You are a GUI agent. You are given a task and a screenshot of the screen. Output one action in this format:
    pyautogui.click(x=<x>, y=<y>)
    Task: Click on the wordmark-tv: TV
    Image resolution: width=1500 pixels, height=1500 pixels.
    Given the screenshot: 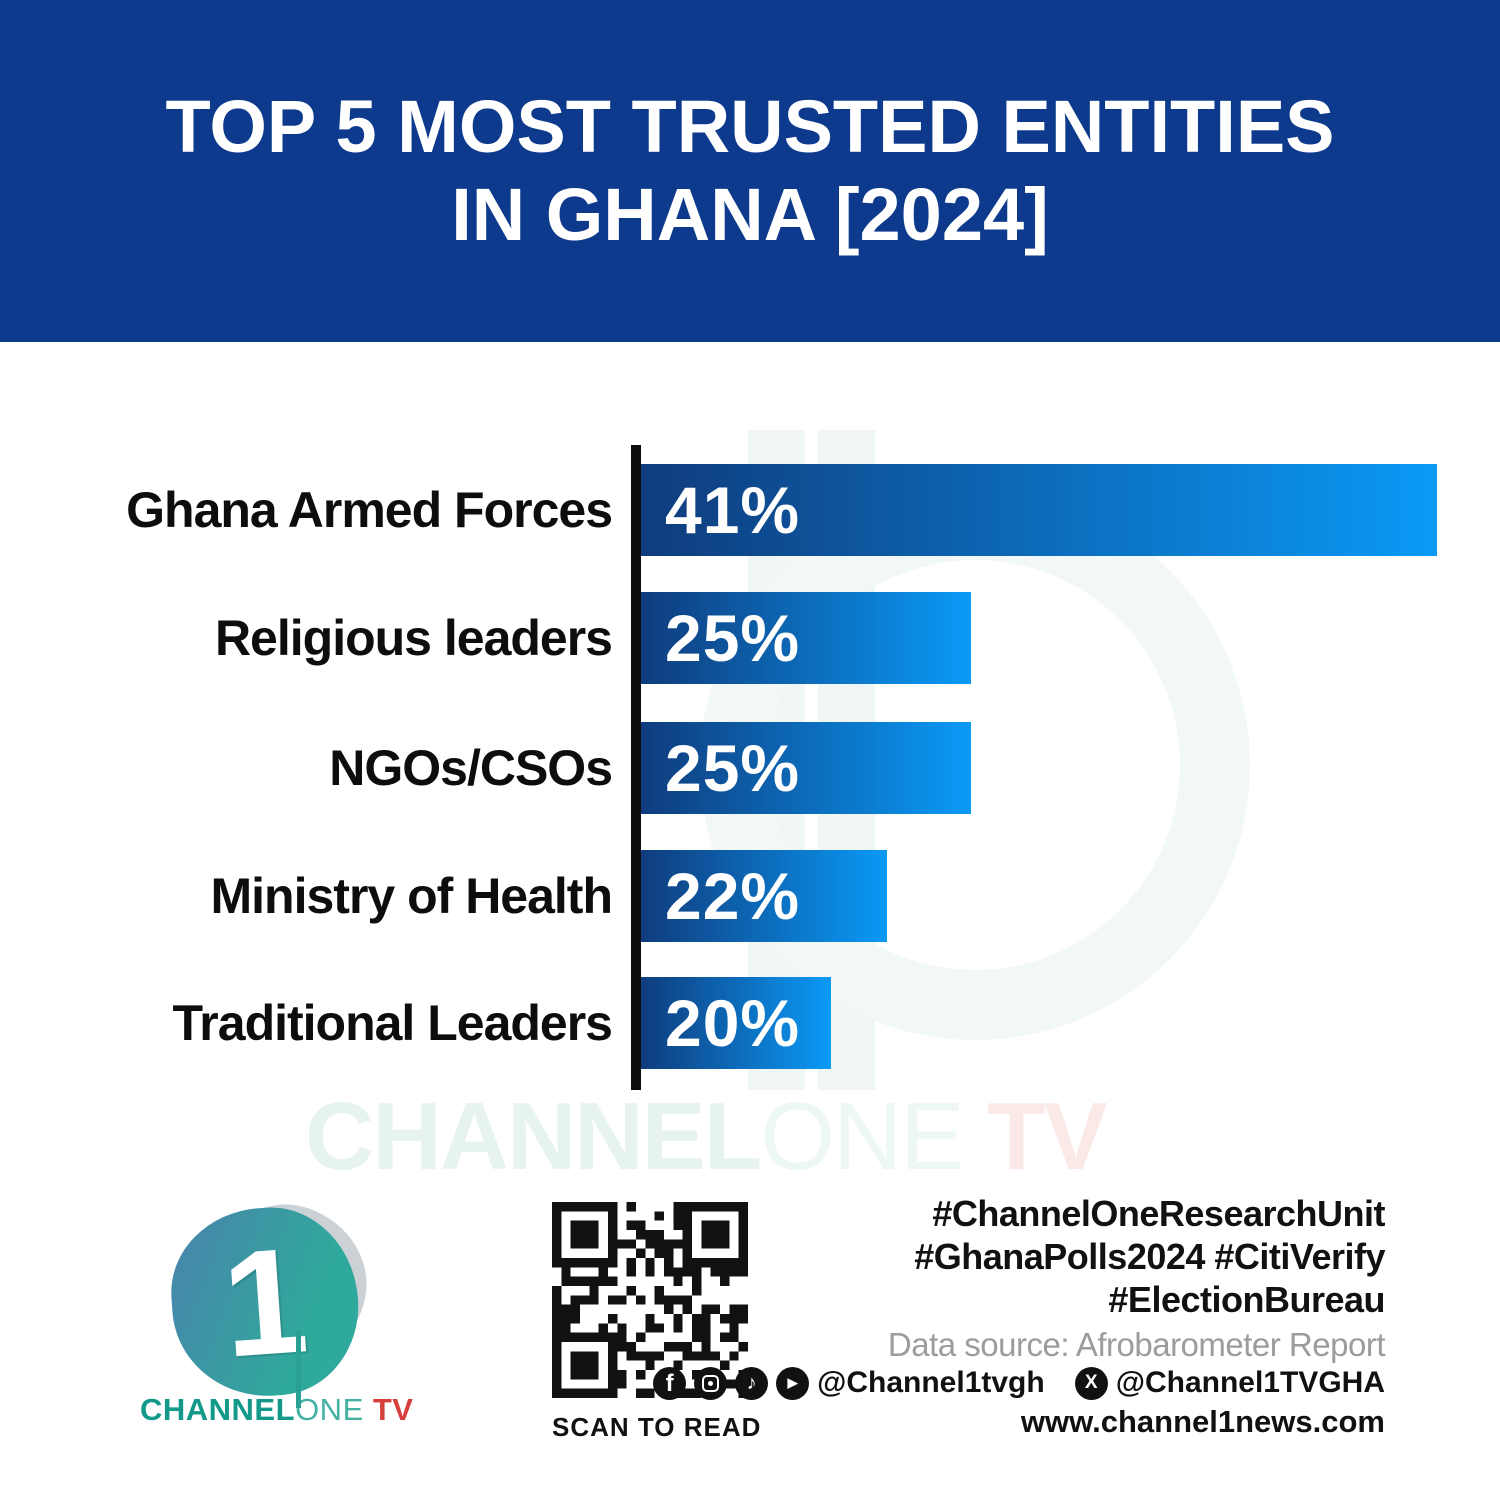 What is the action you would take?
    pyautogui.click(x=388, y=1409)
    